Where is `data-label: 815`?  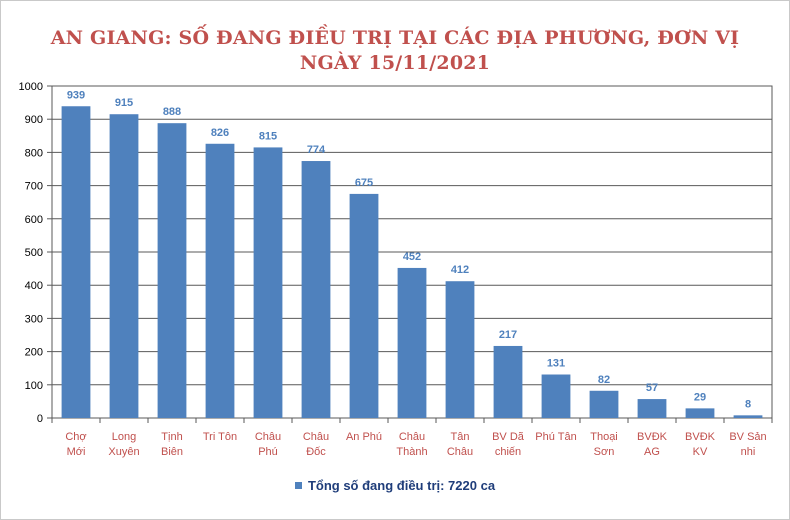 data-label: 815 is located at coordinates (268, 136).